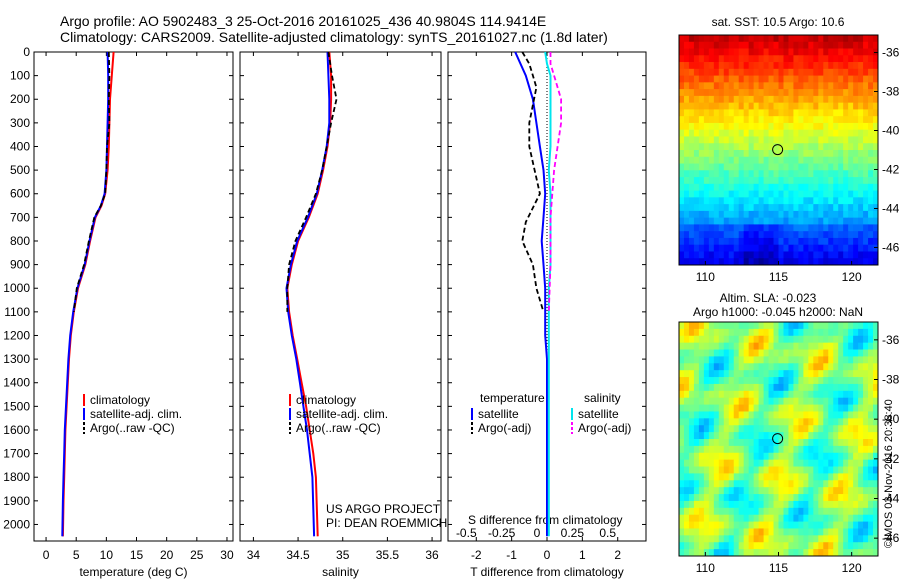 This screenshot has width=900, height=580. I want to click on y-tick-label: 800, so click(20, 241).